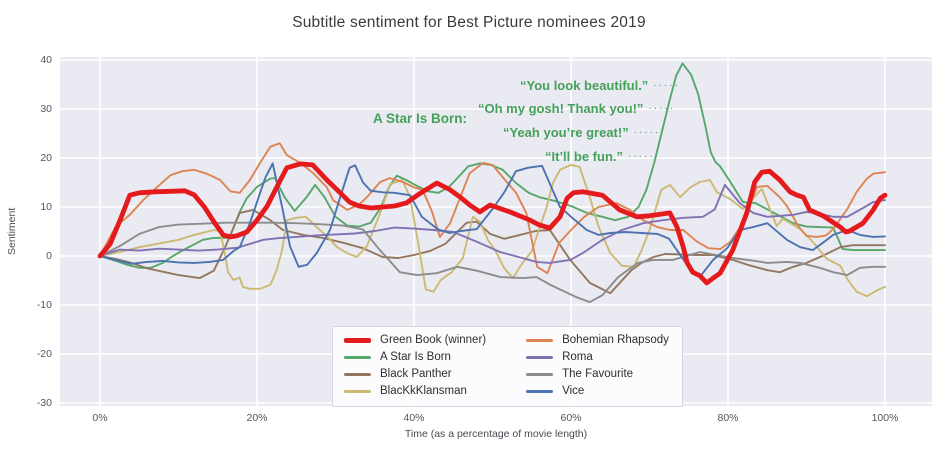 Image resolution: width=938 pixels, height=461 pixels. I want to click on legend-label: Green Book (winner), so click(433, 340).